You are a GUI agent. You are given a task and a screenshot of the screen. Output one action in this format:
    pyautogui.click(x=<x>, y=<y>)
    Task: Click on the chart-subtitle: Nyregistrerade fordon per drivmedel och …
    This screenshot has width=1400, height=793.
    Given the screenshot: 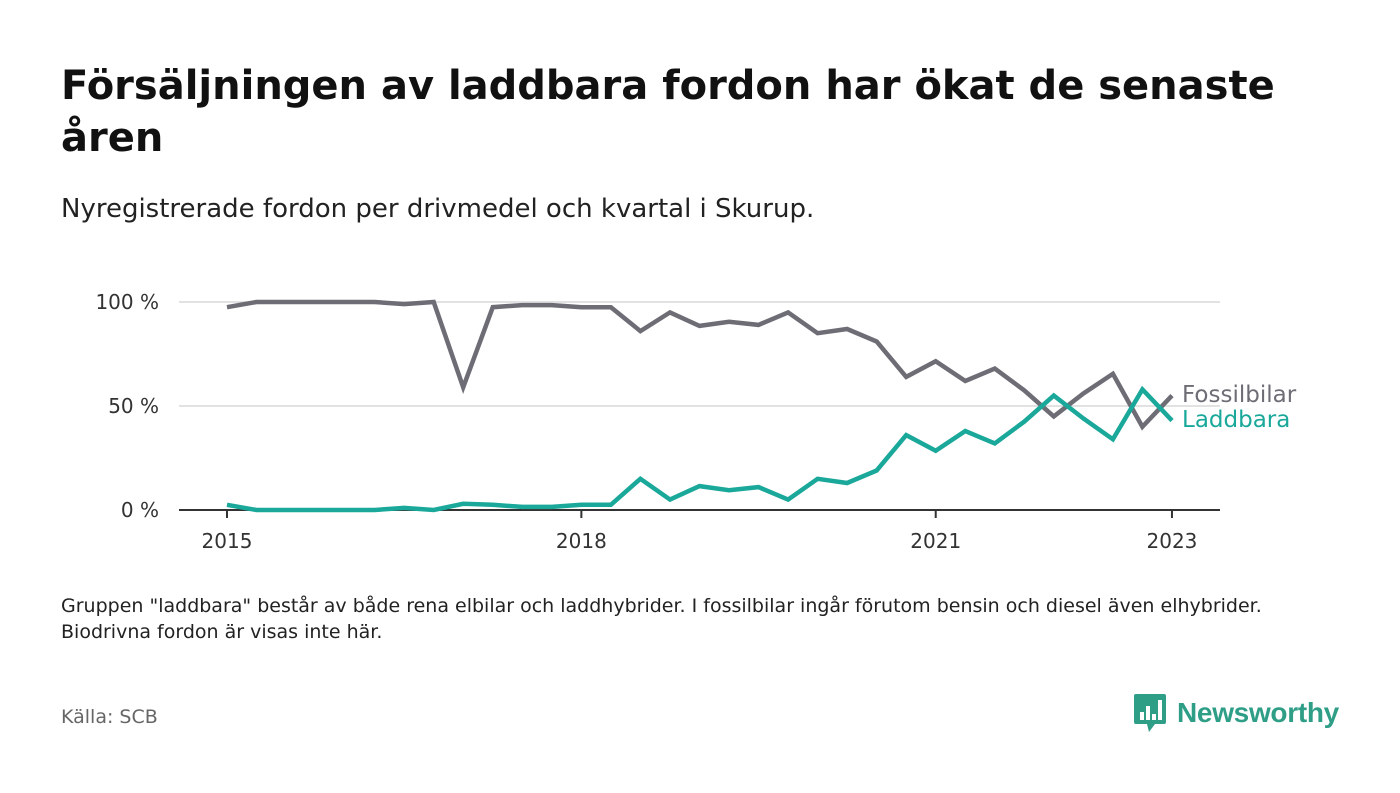 What is the action you would take?
    pyautogui.click(x=438, y=209)
    